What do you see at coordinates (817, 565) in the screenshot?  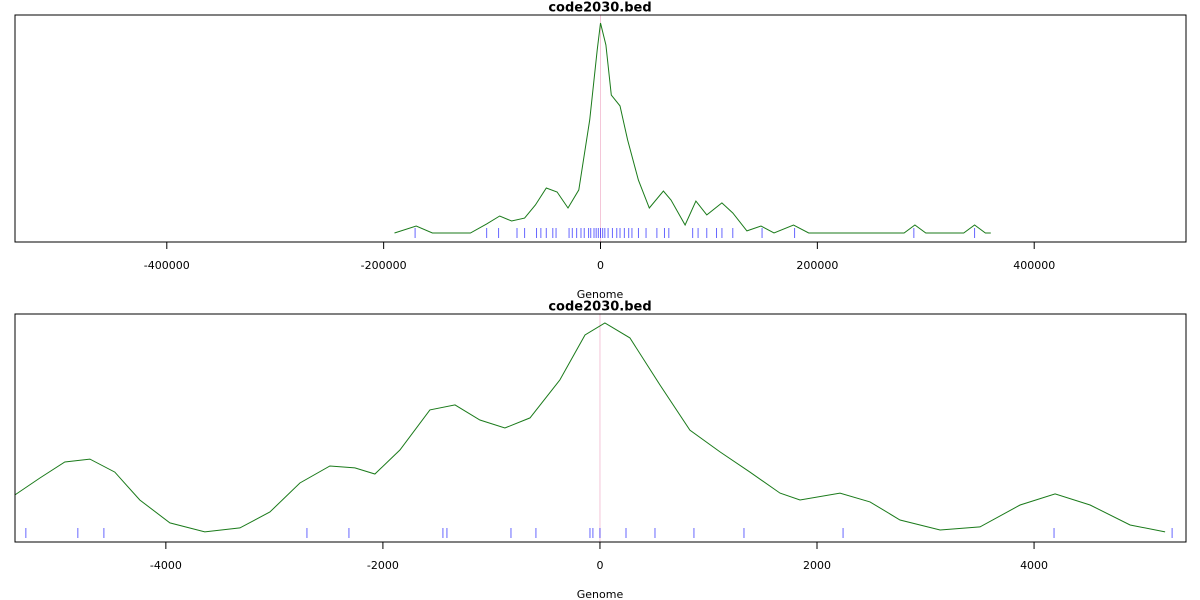 I see `x-tick-label: 2000` at bounding box center [817, 565].